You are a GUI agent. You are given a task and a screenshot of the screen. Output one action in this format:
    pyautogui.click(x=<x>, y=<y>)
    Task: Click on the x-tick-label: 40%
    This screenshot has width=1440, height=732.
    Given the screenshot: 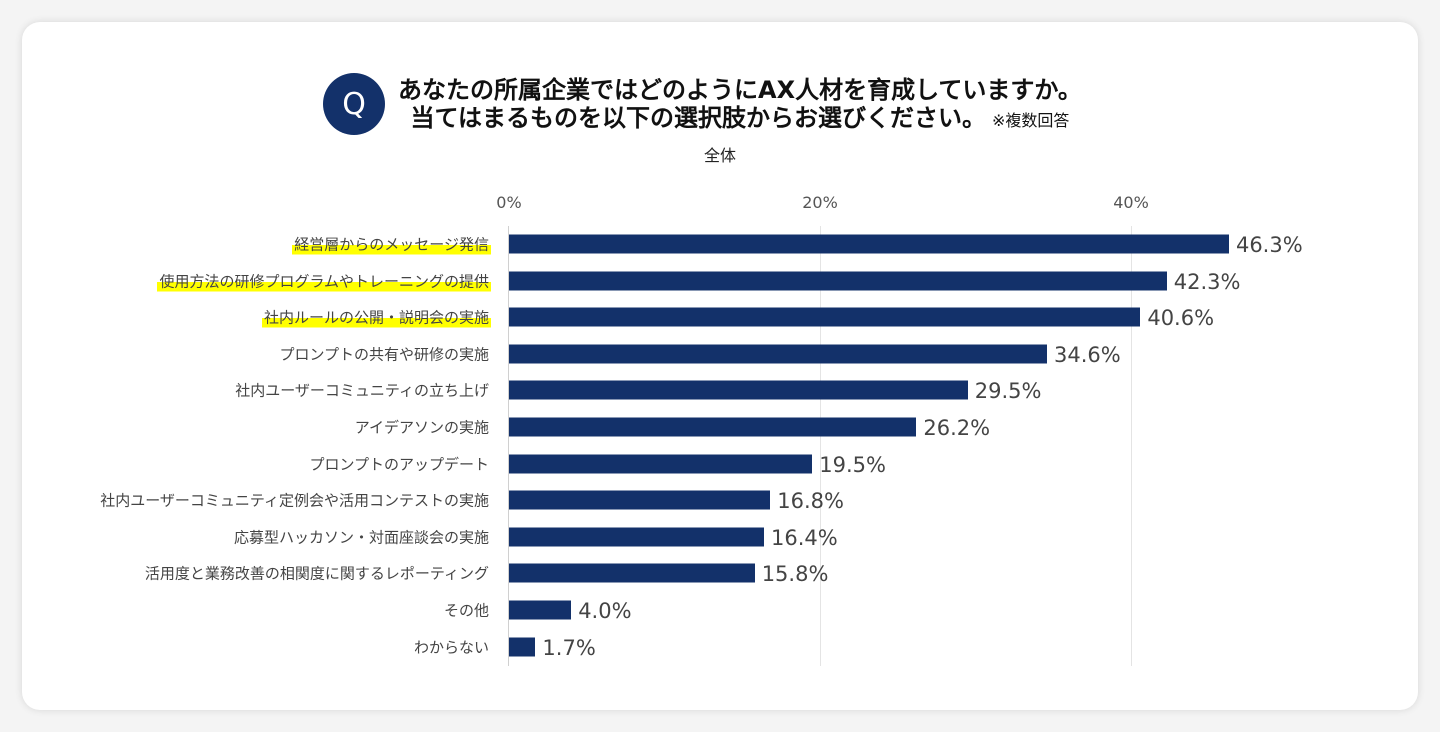 What is the action you would take?
    pyautogui.click(x=1131, y=202)
    